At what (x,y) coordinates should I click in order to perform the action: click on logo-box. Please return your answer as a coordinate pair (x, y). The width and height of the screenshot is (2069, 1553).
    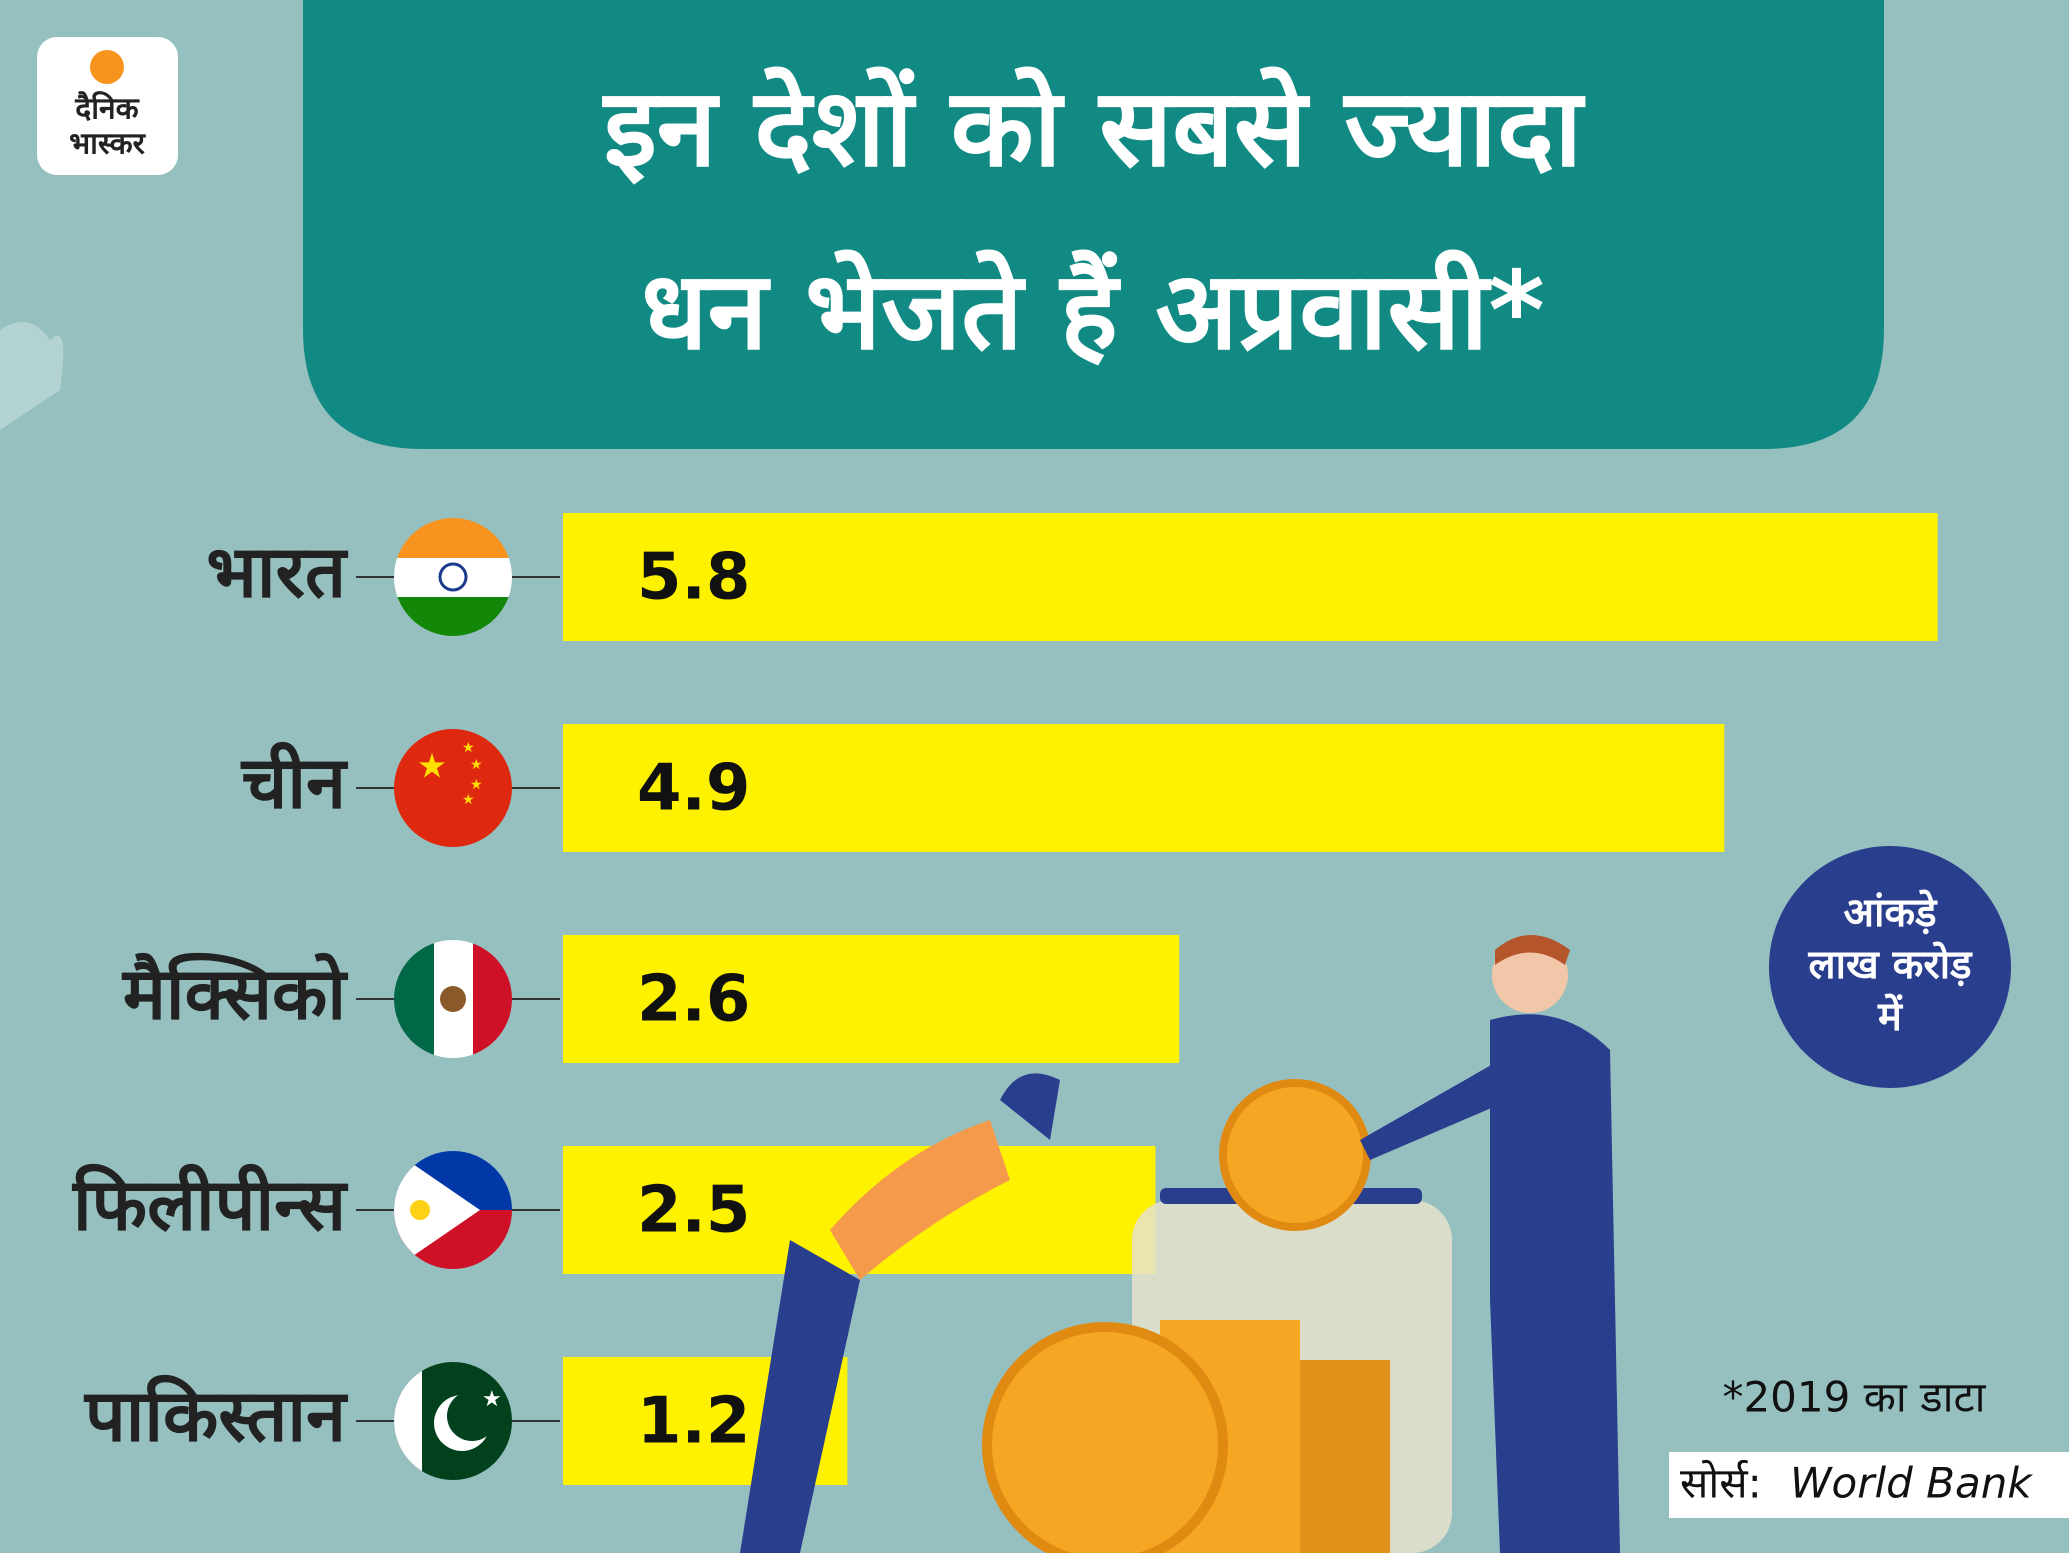
    Looking at the image, I should click on (107, 106).